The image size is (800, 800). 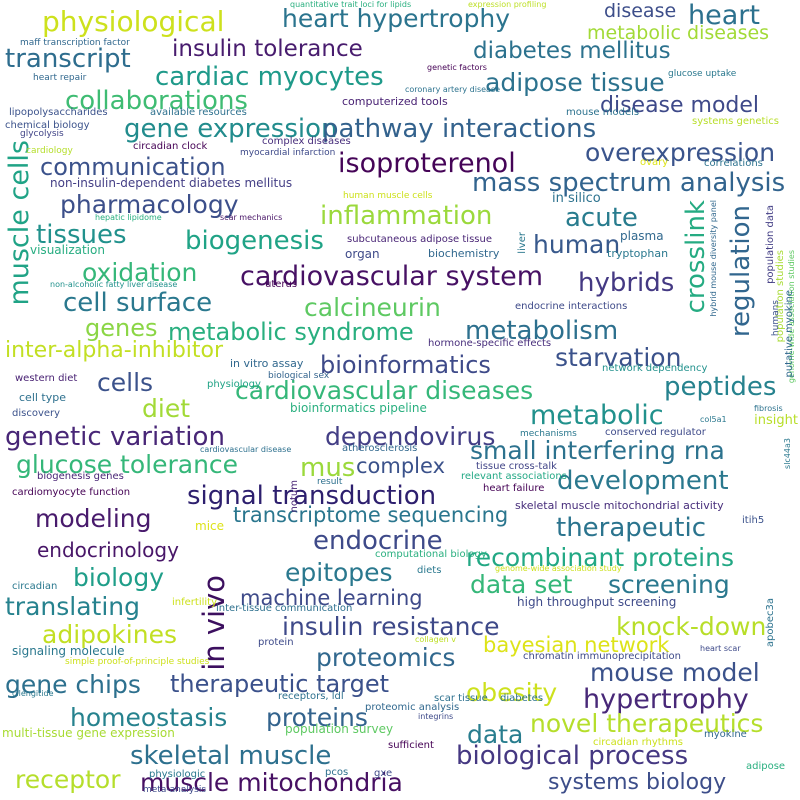 What do you see at coordinates (572, 756) in the screenshot?
I see `word-biological-process: biological process` at bounding box center [572, 756].